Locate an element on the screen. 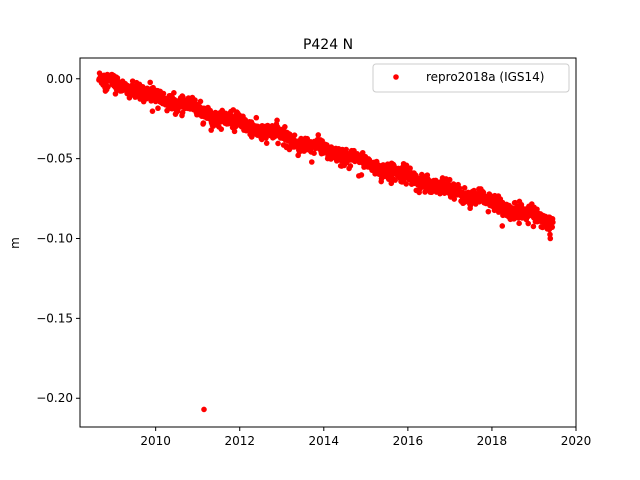 Image resolution: width=640 pixels, height=480 pixels. x-tick-label: 2012 is located at coordinates (239, 441).